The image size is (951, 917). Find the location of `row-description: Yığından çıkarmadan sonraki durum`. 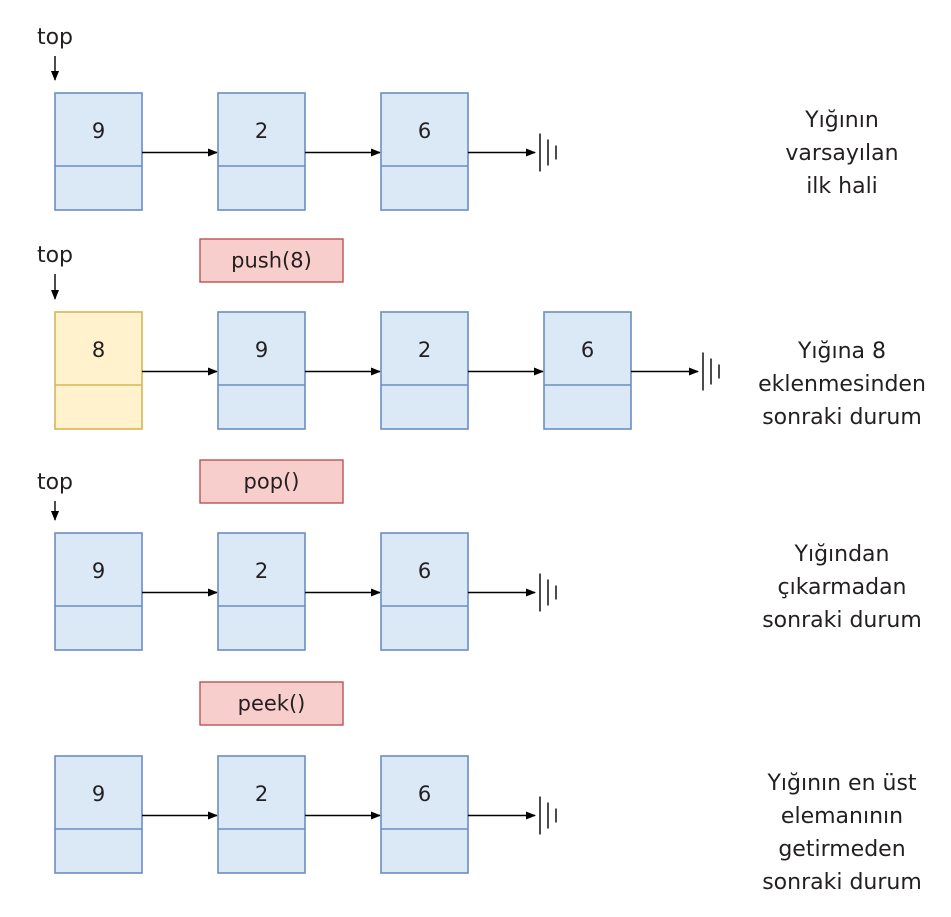

row-description: Yığından çıkarmadan sonraki durum is located at coordinates (842, 587).